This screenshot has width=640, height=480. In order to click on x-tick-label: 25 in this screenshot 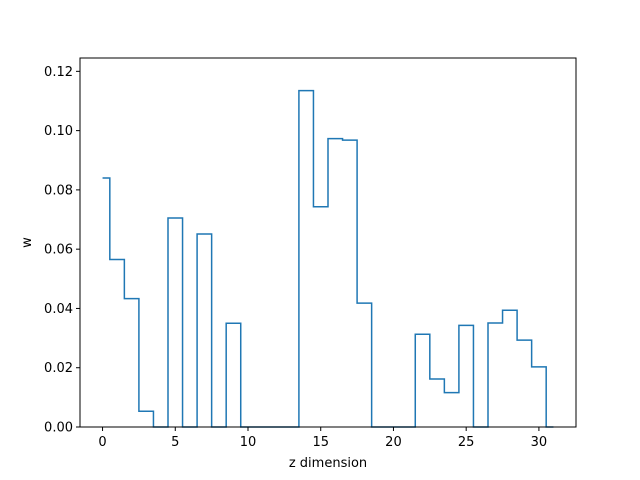, I will do `click(466, 442)`.